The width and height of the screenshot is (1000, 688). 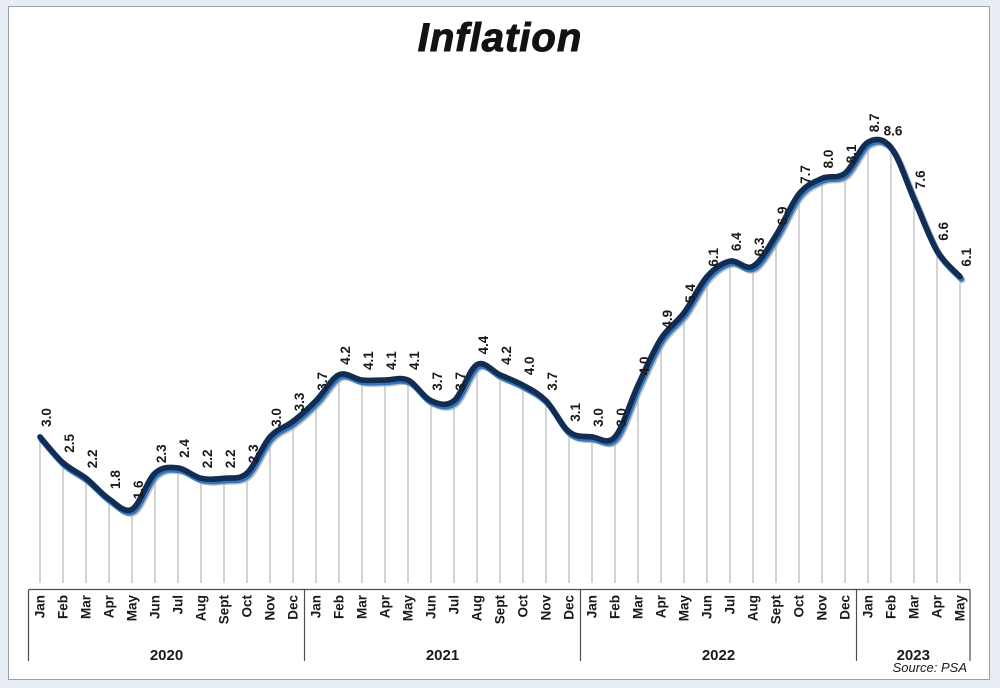 I want to click on value-label: 3.3, so click(x=299, y=401).